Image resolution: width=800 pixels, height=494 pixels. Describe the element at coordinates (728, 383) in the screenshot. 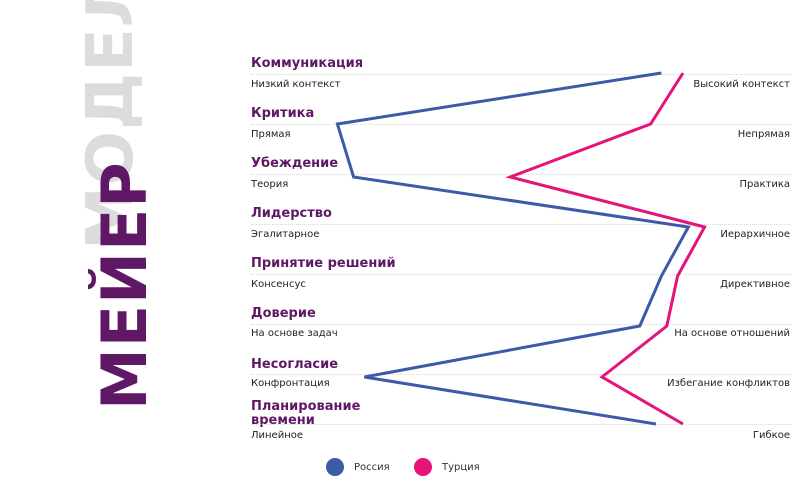

I see `scale-right-label: Избегание конфликтов` at that location.